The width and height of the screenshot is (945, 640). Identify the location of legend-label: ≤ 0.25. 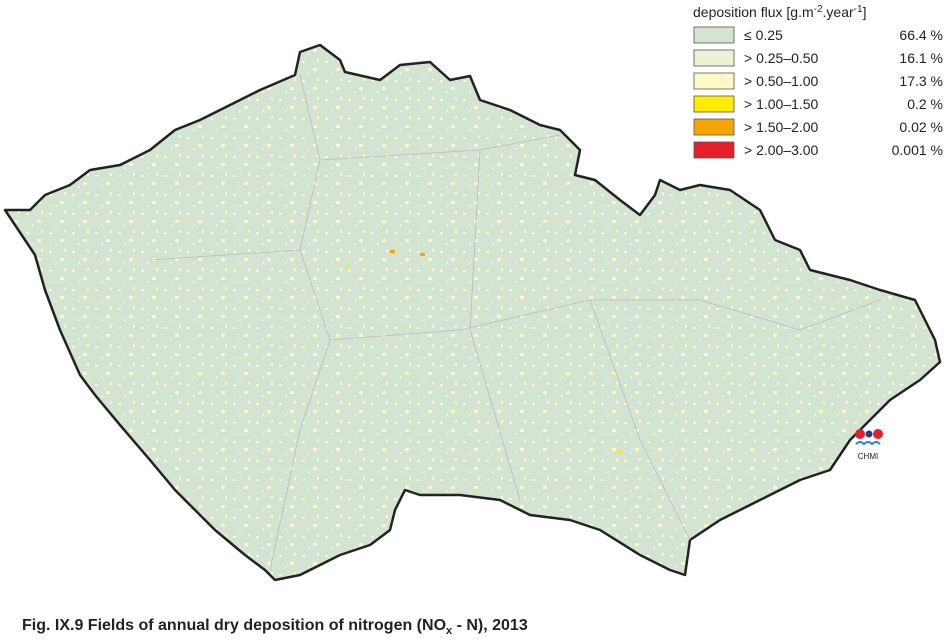
(763, 35).